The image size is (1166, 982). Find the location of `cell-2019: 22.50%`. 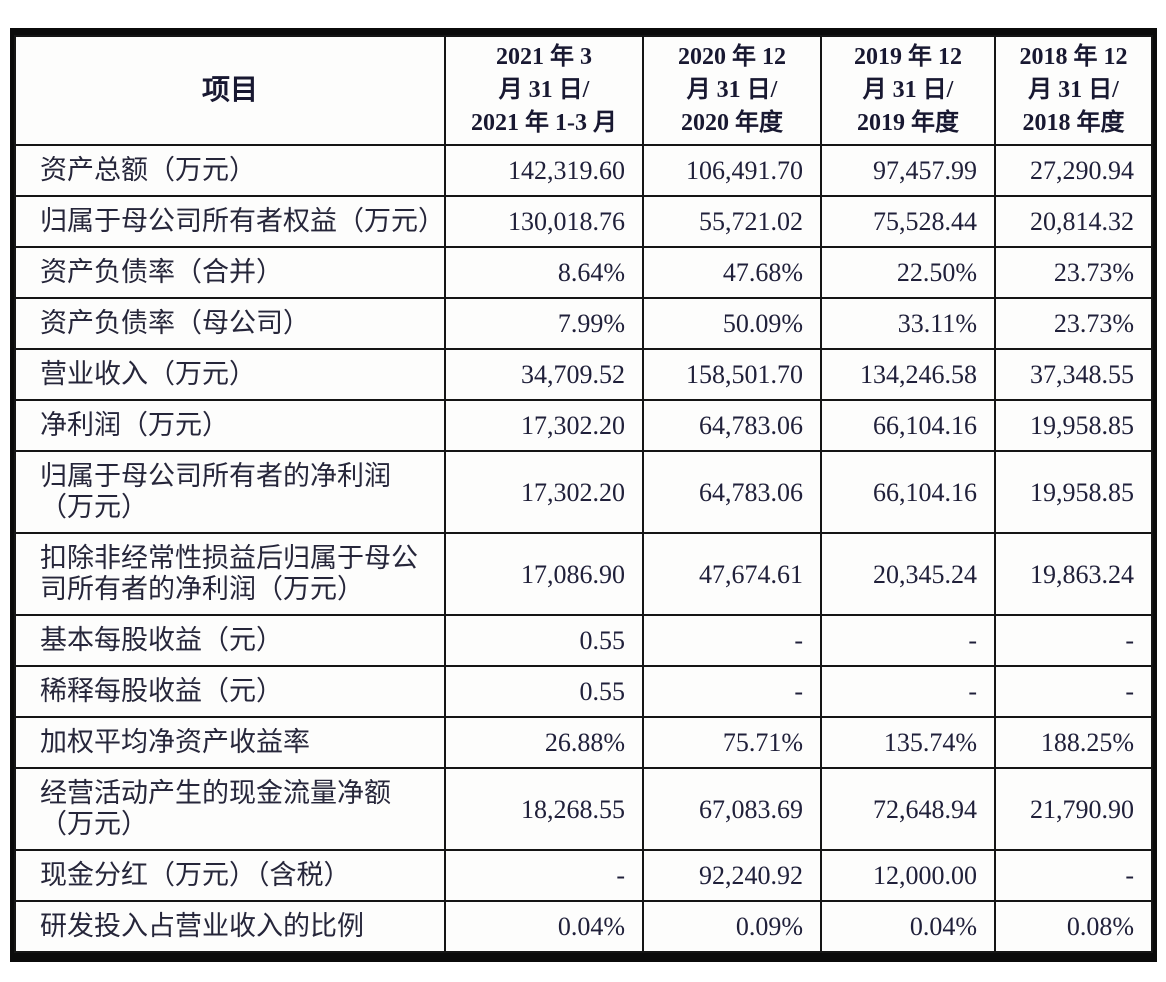

cell-2019: 22.50% is located at coordinates (908, 272).